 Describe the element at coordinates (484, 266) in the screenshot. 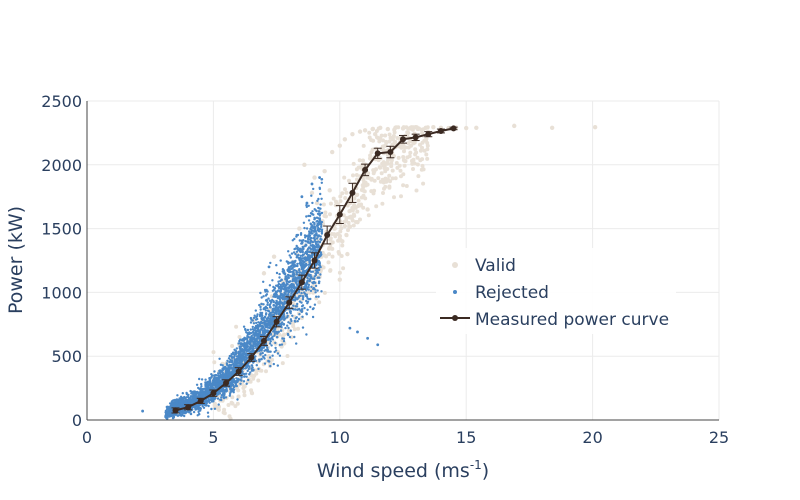

I see `legend-item-valid: Valid` at that location.